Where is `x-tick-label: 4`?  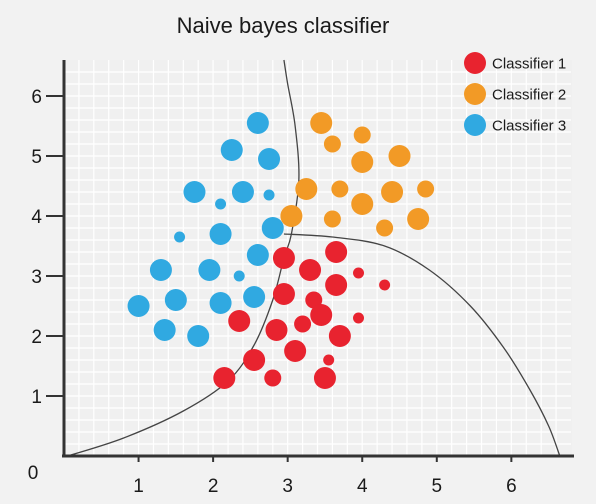 x-tick-label: 4 is located at coordinates (362, 486).